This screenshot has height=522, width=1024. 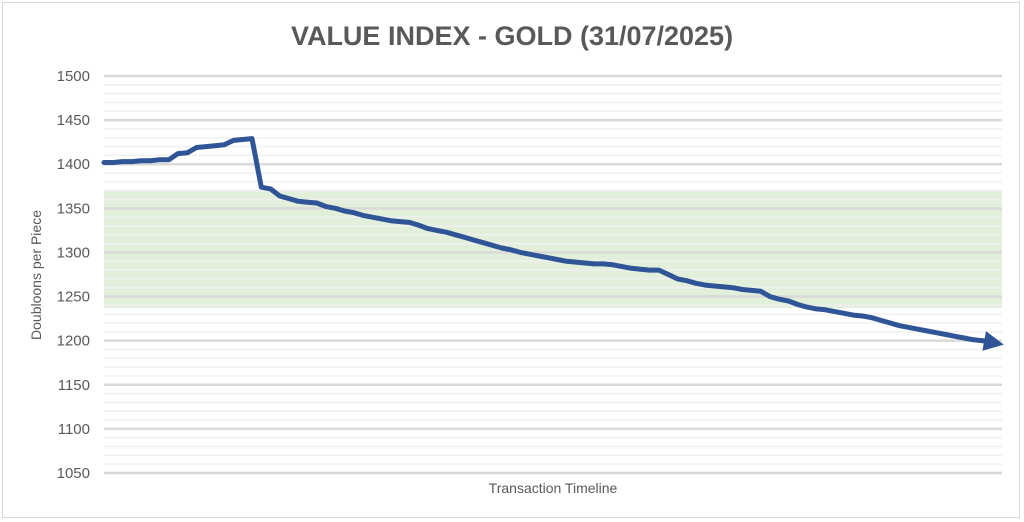 I want to click on y-tick-label: 1100, so click(x=74, y=429).